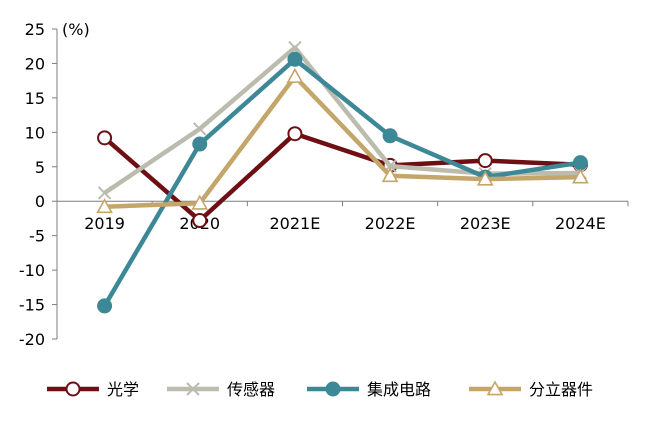 This screenshot has width=665, height=425. What do you see at coordinates (93, 389) in the screenshot?
I see `legend-item: 光学` at bounding box center [93, 389].